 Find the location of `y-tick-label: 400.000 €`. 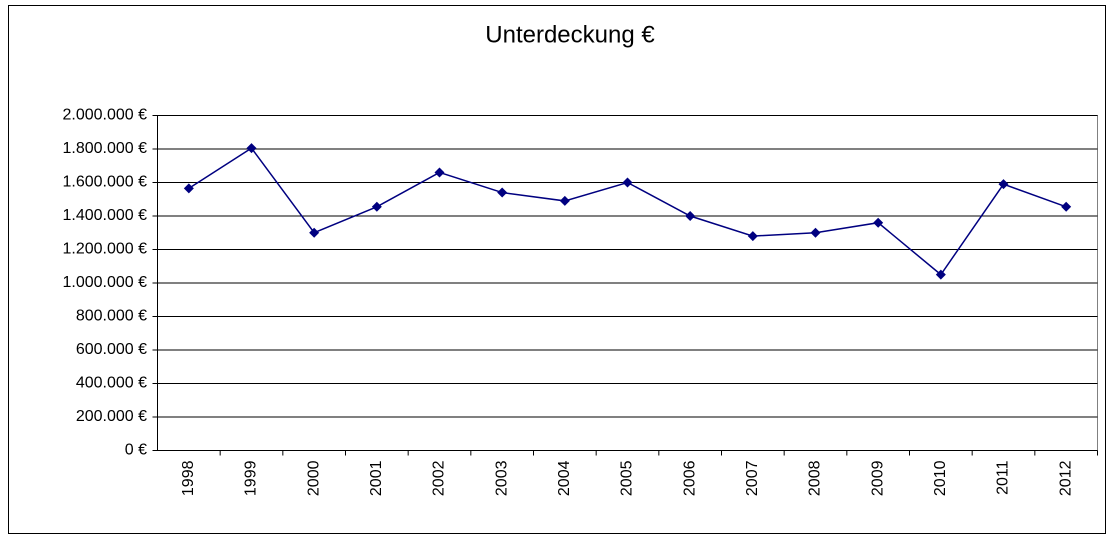

y-tick-label: 400.000 € is located at coordinates (111, 383).